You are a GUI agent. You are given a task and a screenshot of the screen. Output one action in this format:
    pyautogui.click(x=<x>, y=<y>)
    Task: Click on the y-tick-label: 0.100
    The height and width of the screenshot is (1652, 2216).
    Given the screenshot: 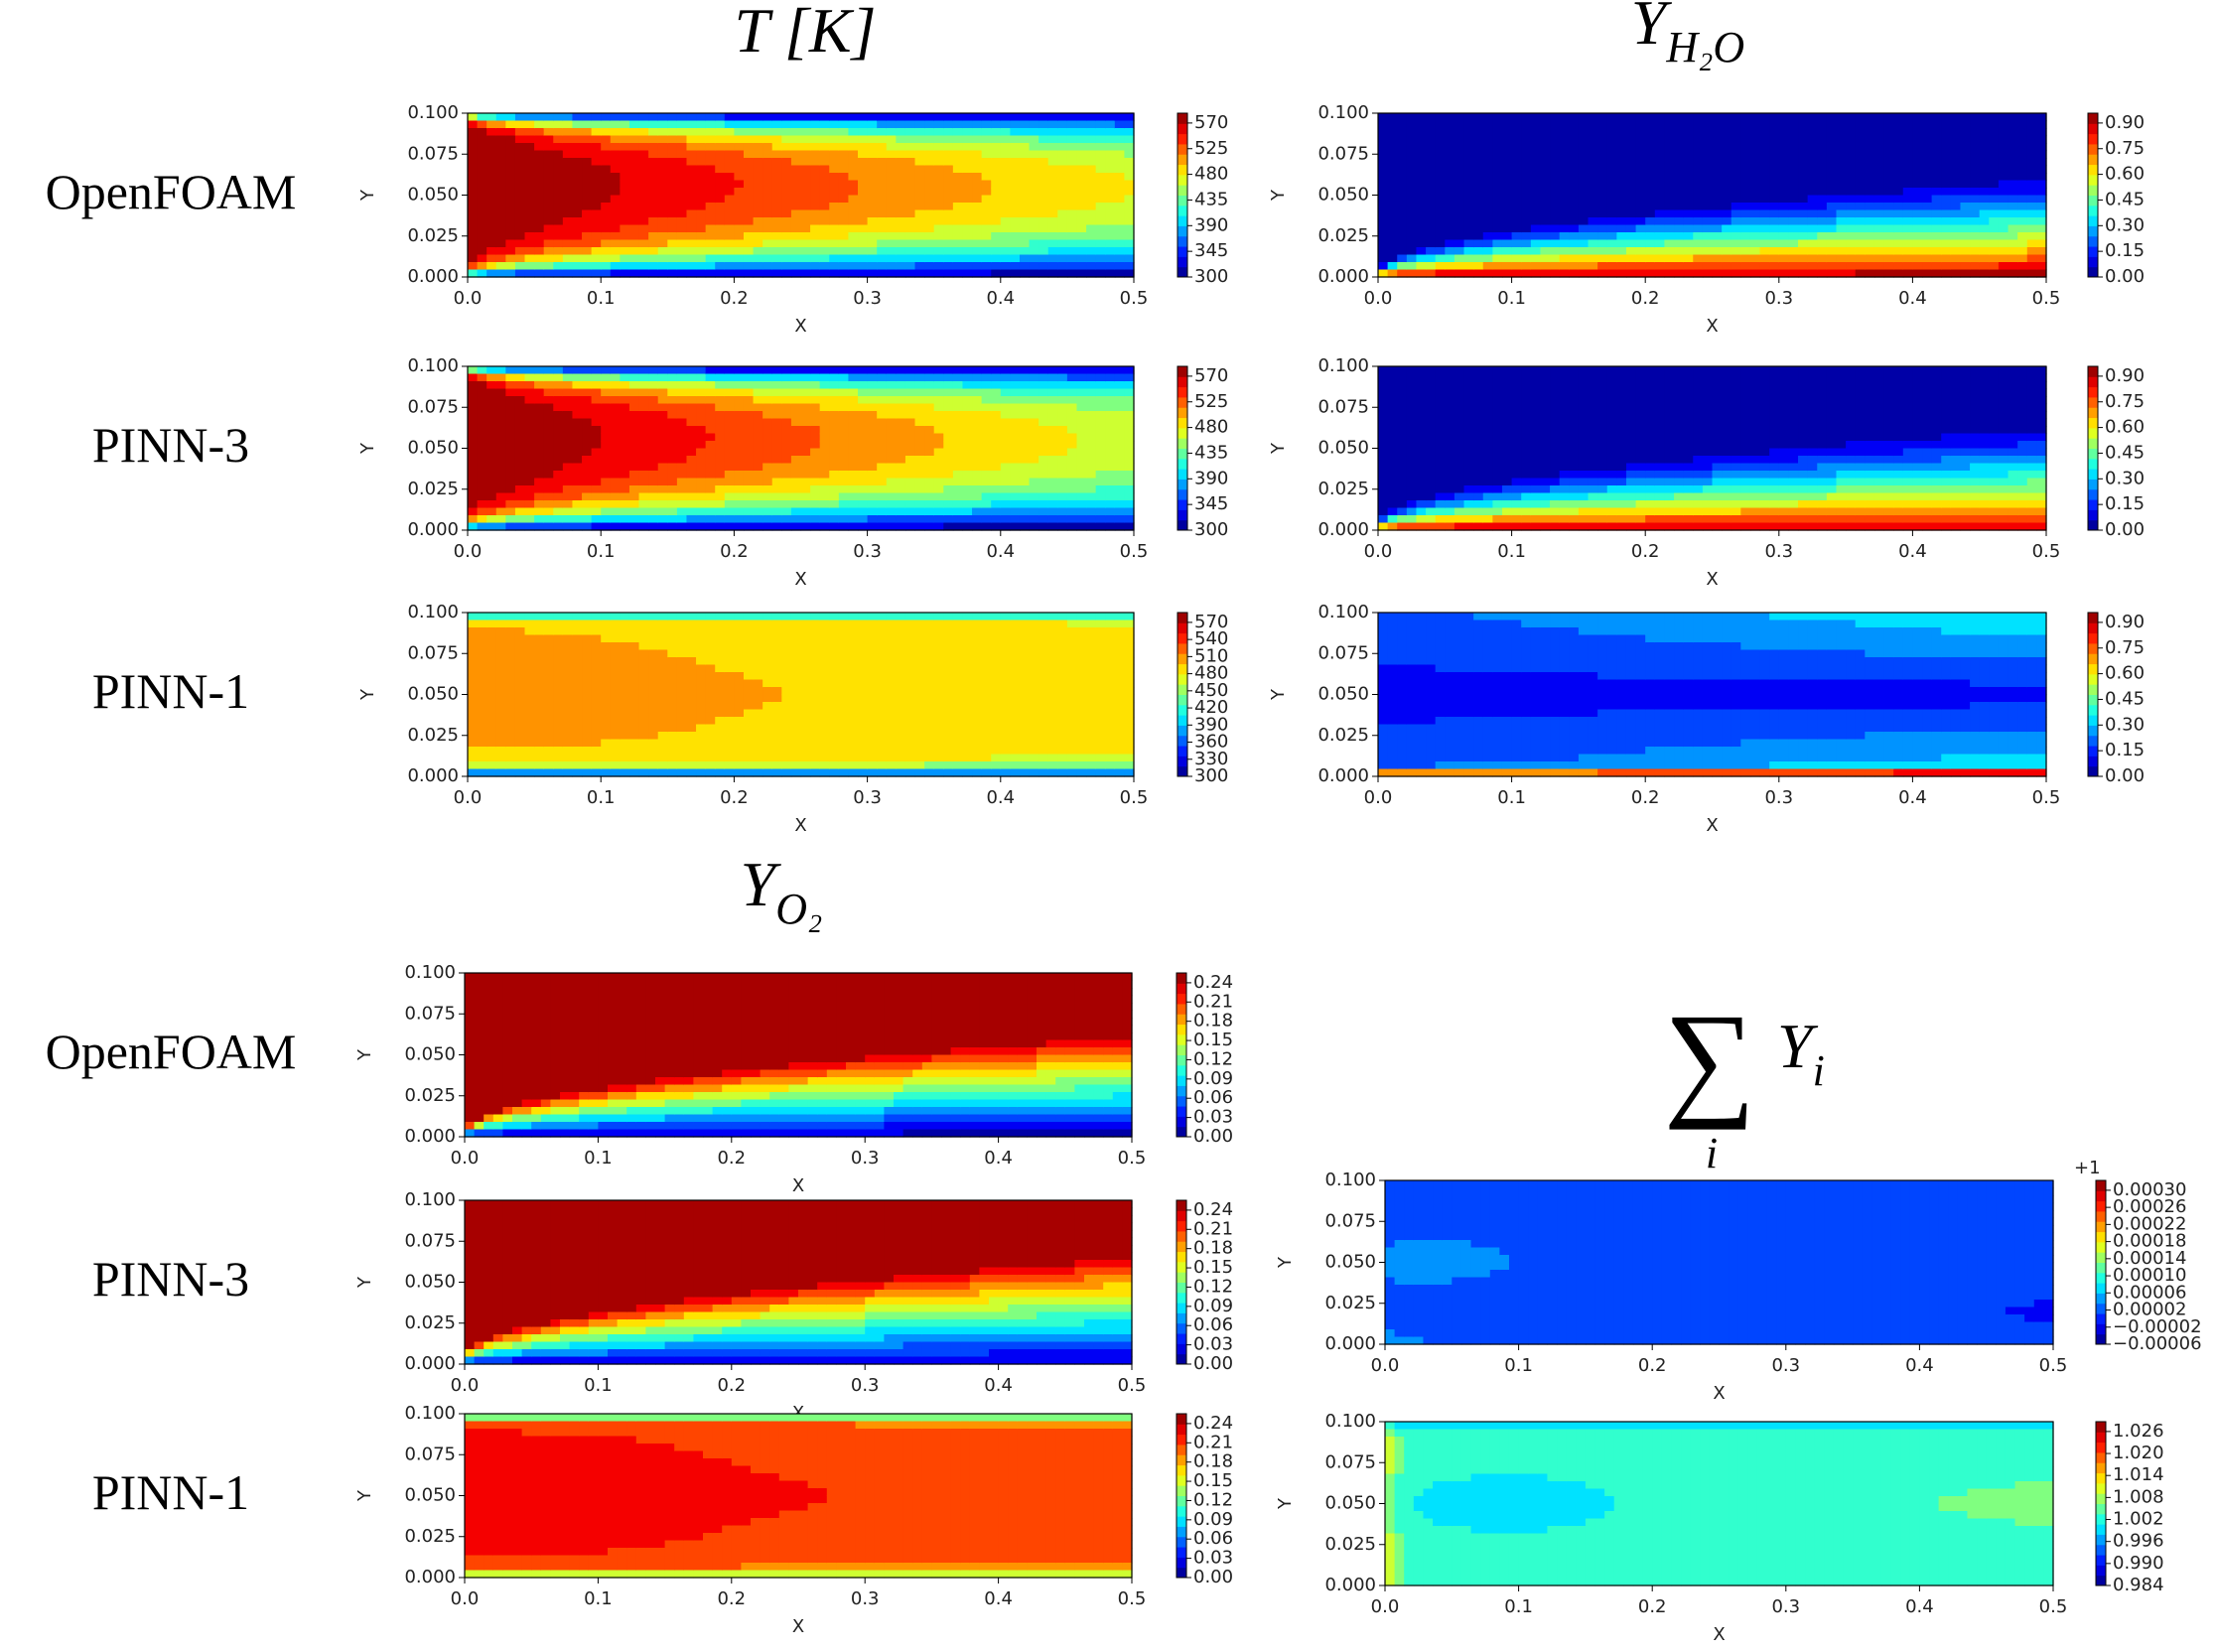 What is the action you would take?
    pyautogui.click(x=433, y=612)
    